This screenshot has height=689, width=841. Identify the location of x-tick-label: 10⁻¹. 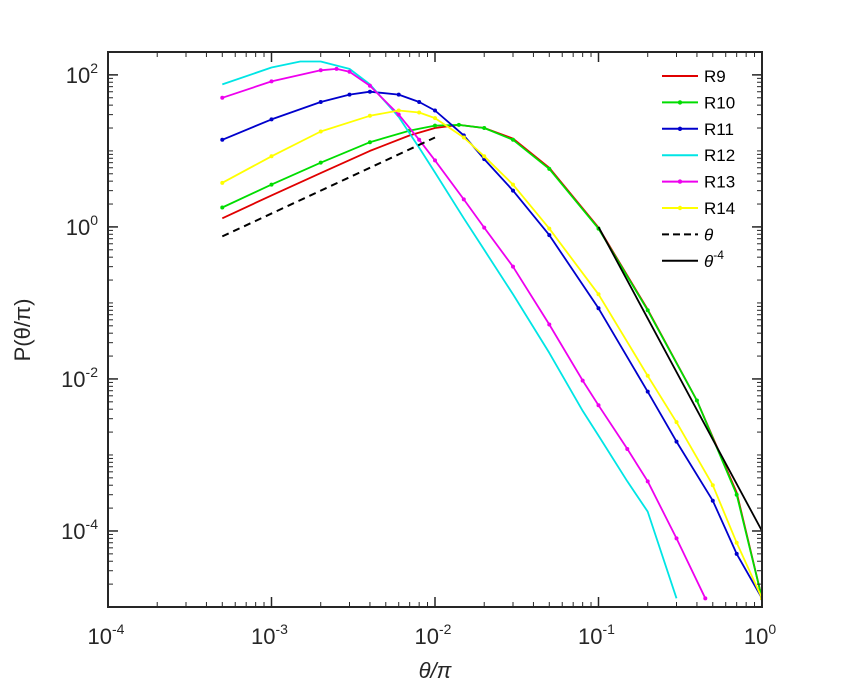
(596, 635).